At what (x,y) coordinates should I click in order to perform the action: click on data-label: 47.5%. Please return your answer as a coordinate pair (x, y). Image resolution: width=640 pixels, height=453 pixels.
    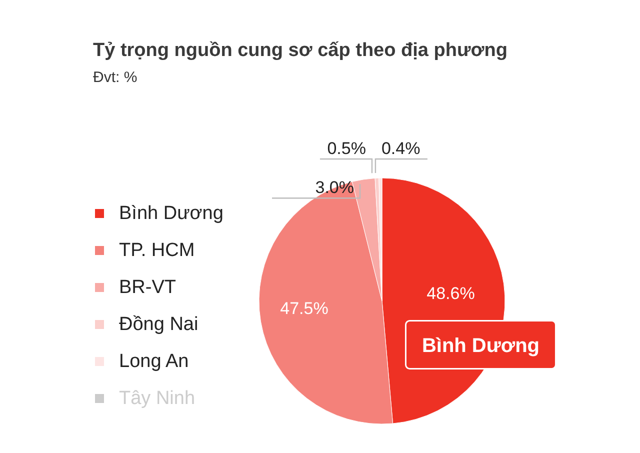
    Looking at the image, I should click on (304, 308).